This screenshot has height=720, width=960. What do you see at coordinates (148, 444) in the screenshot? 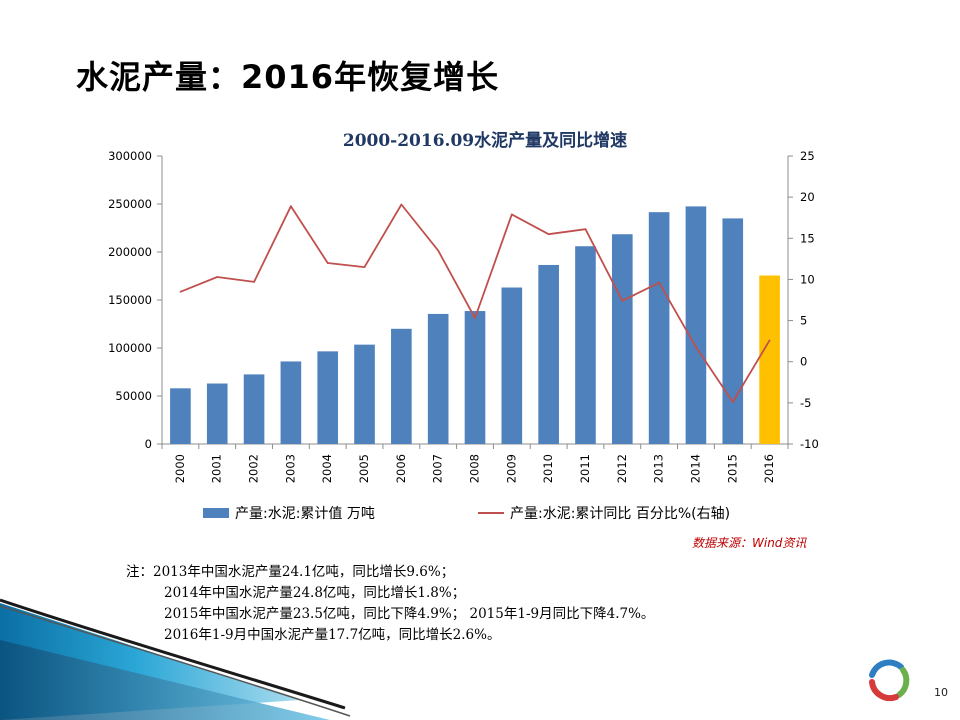
I see `y-left-tick-label: 0` at bounding box center [148, 444].